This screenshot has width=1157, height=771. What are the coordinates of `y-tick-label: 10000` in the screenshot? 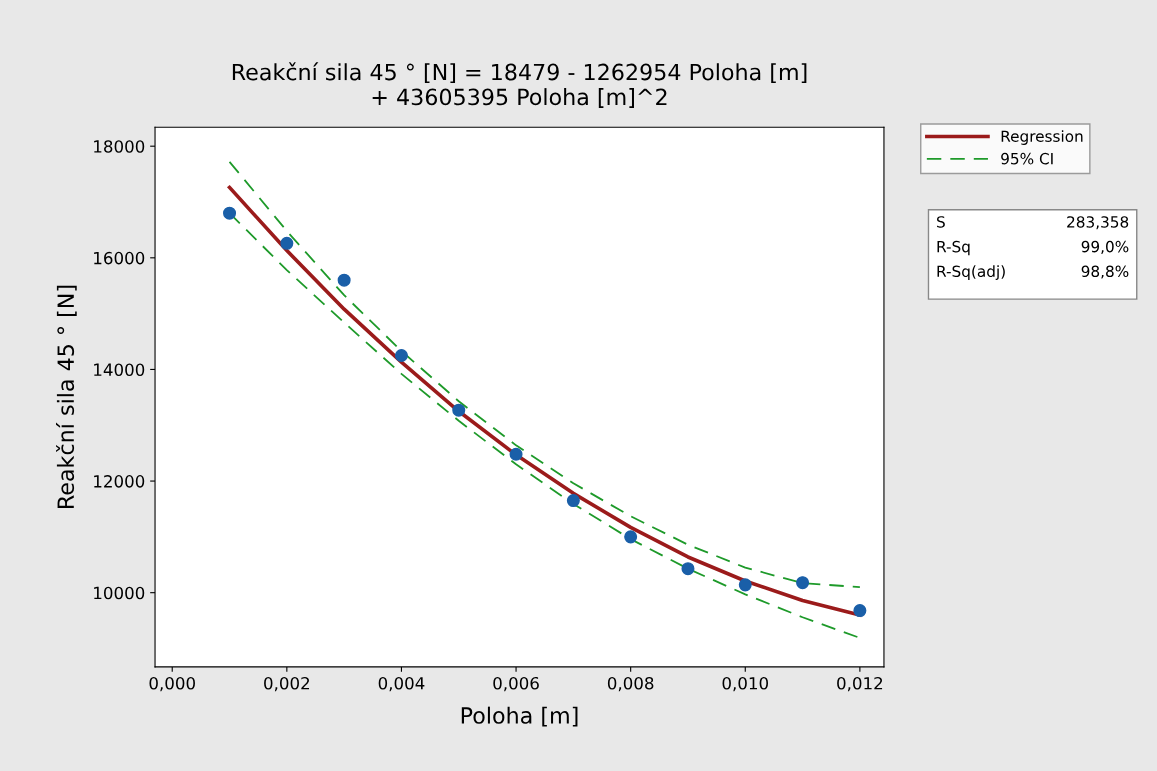 It's located at (119, 593).